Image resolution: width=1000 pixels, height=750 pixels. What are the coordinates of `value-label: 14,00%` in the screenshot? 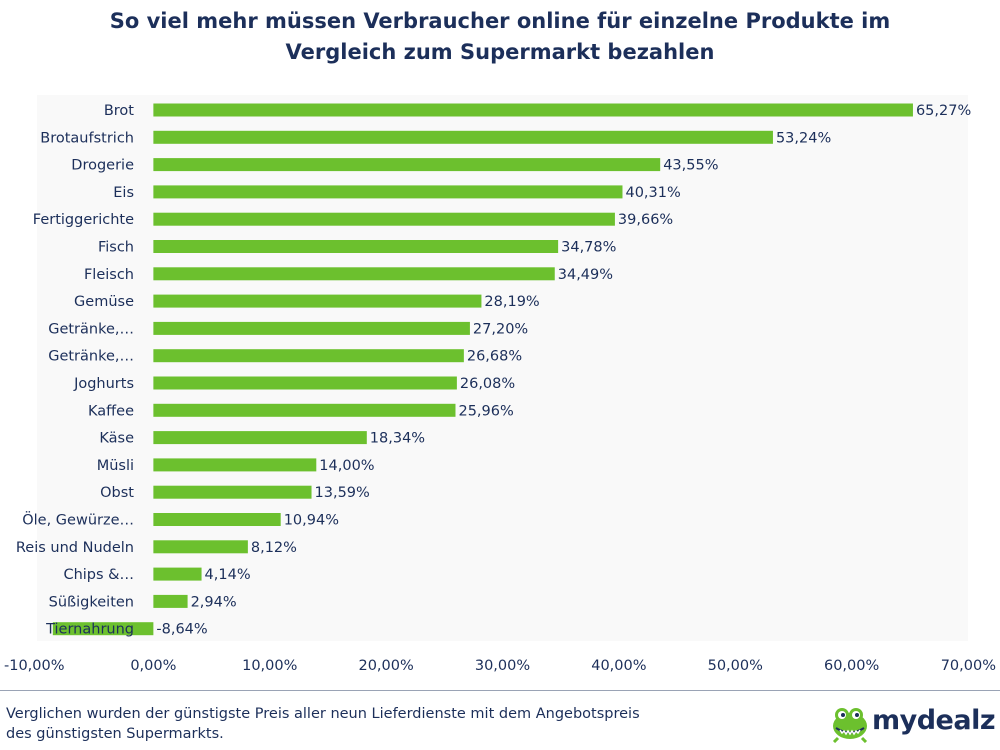 It's located at (346, 466).